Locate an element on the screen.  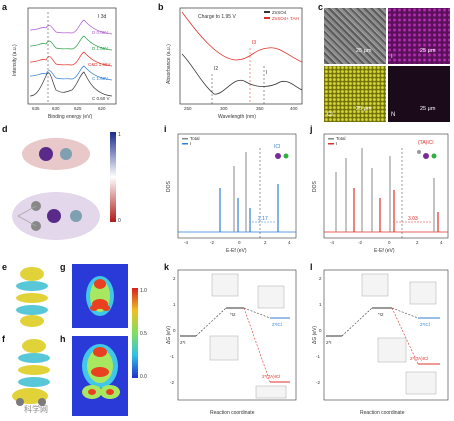
orbital-f is located at coordinates (31, 372).